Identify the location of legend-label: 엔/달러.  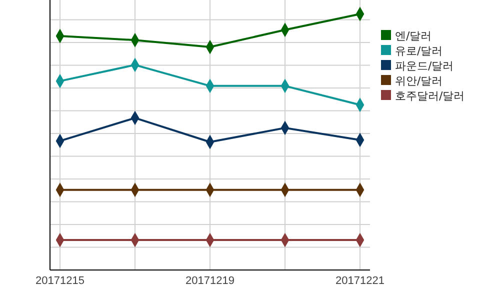
(413, 36).